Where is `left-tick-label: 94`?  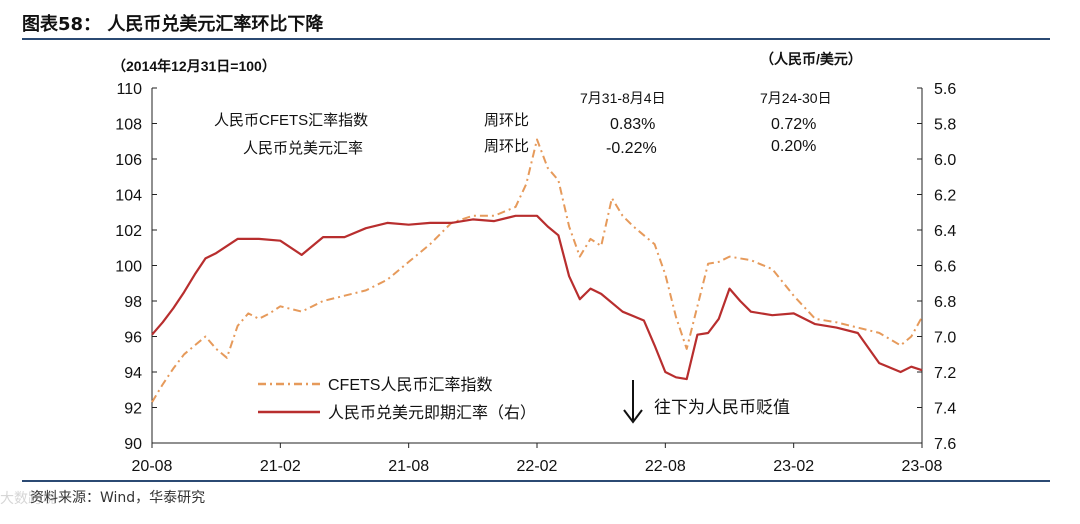
left-tick-label: 94 is located at coordinates (133, 373).